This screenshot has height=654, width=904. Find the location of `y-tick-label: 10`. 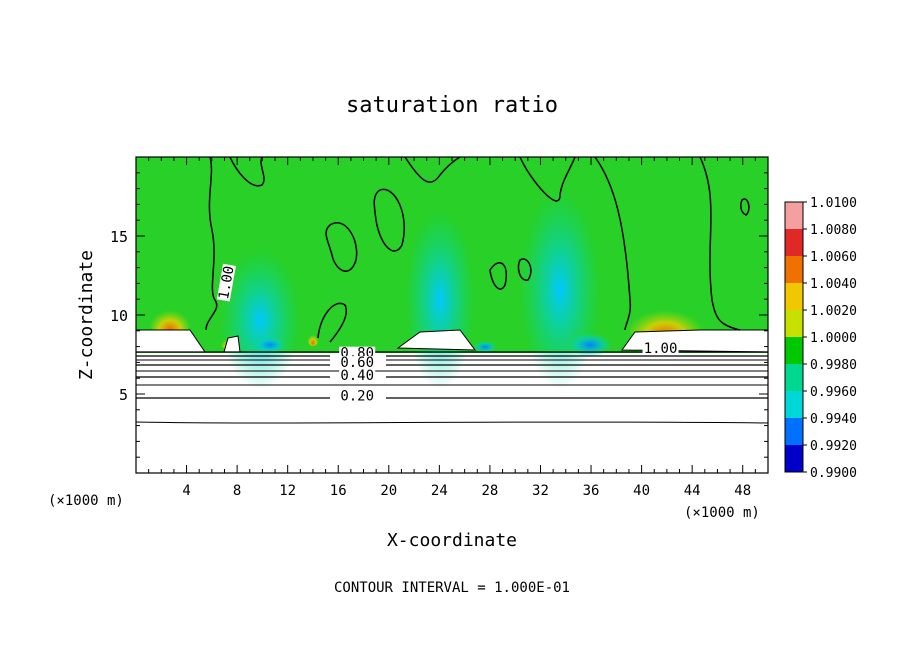

y-tick-label: 10 is located at coordinates (119, 316).